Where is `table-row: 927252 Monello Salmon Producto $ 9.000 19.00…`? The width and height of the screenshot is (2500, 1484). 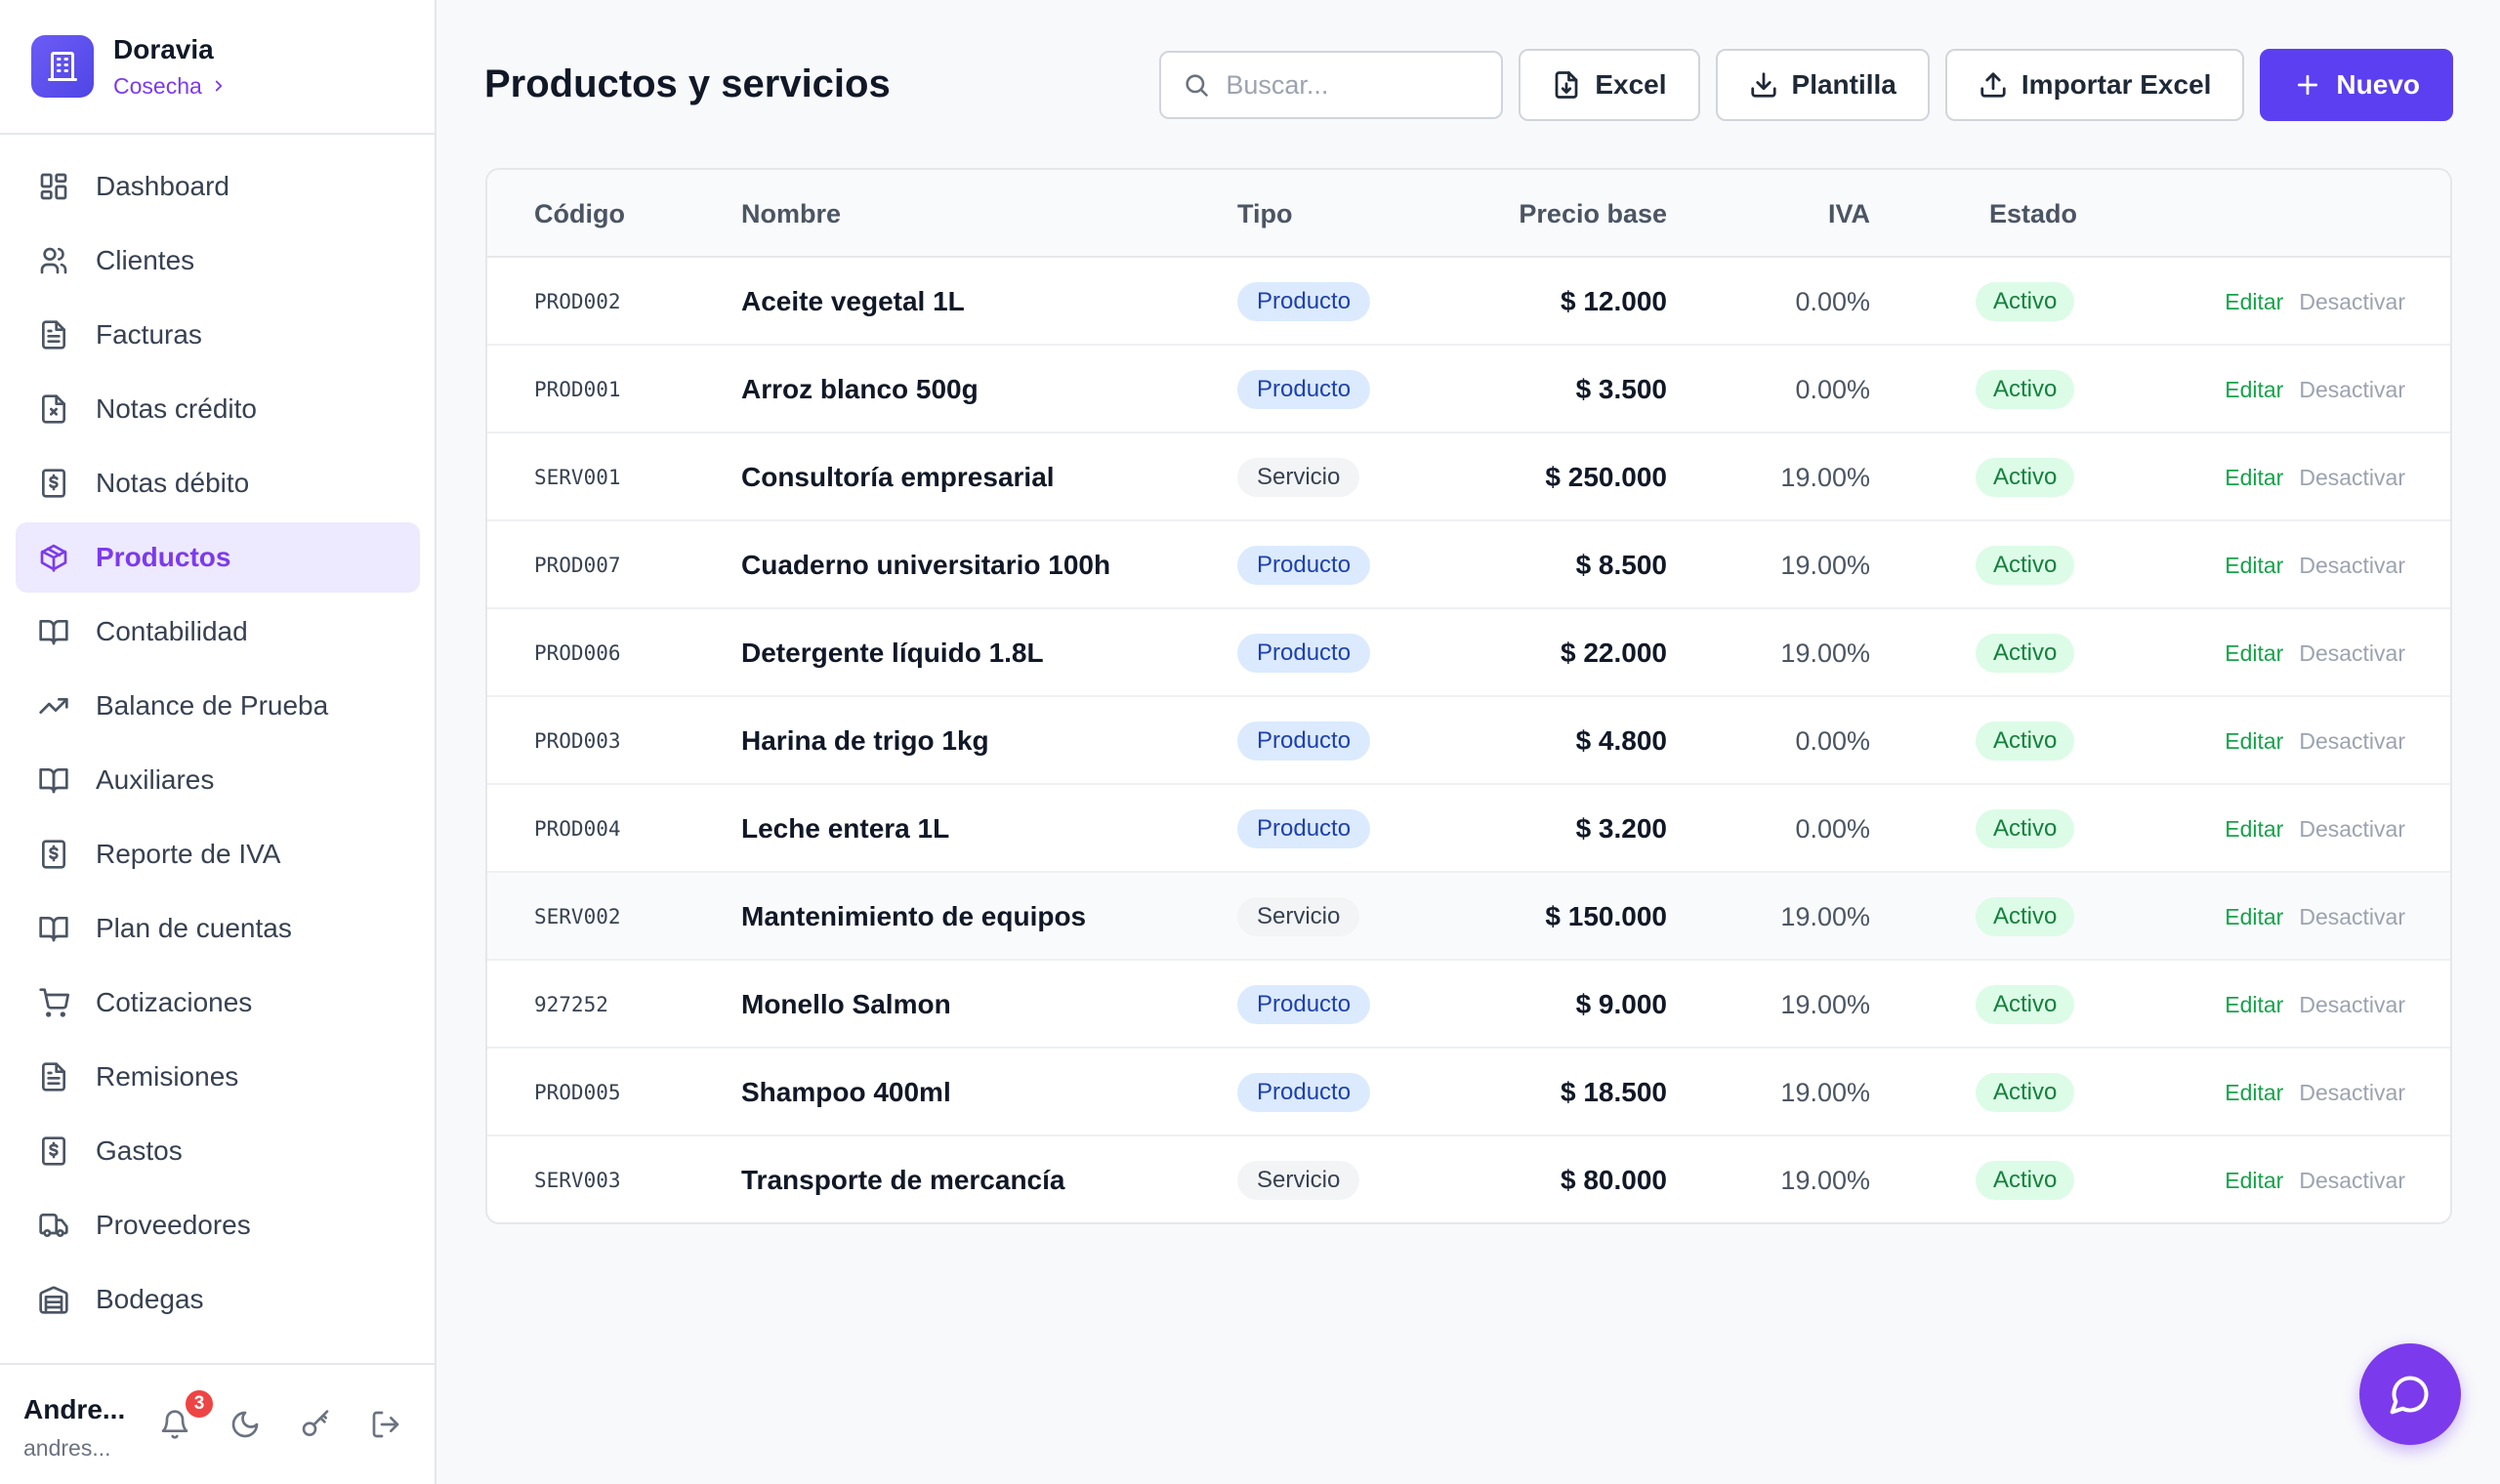 table-row: 927252 Monello Salmon Producto $ 9.000 19.00… is located at coordinates (1469, 1005).